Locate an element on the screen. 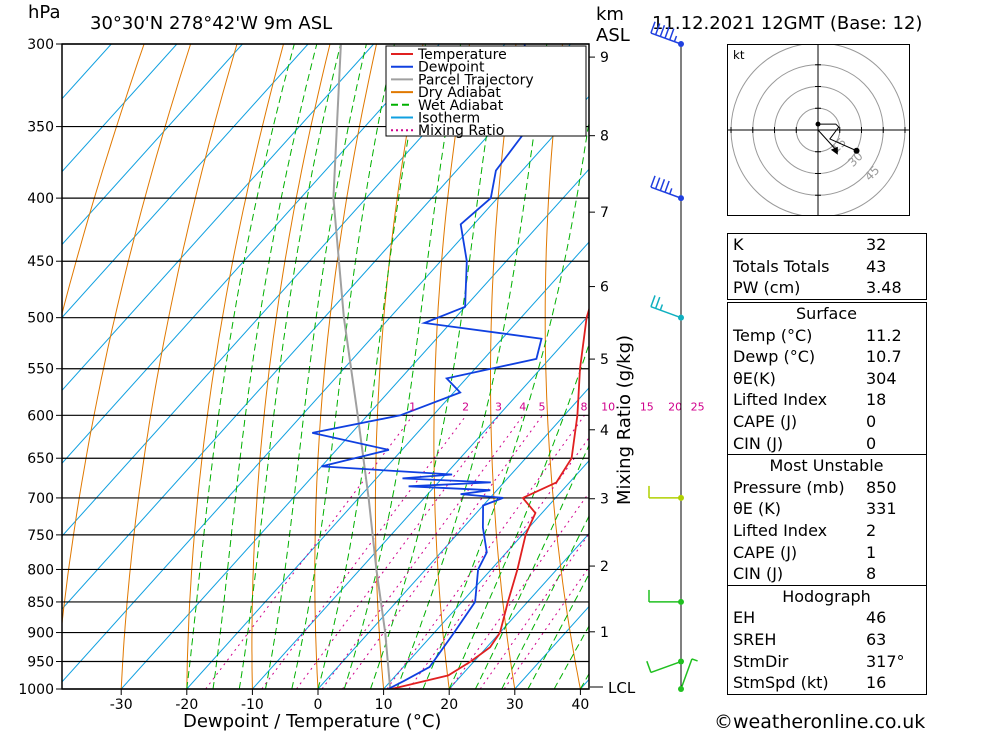 This screenshot has width=1000, height=733. mu-cape-value: 1 is located at coordinates (871, 552).